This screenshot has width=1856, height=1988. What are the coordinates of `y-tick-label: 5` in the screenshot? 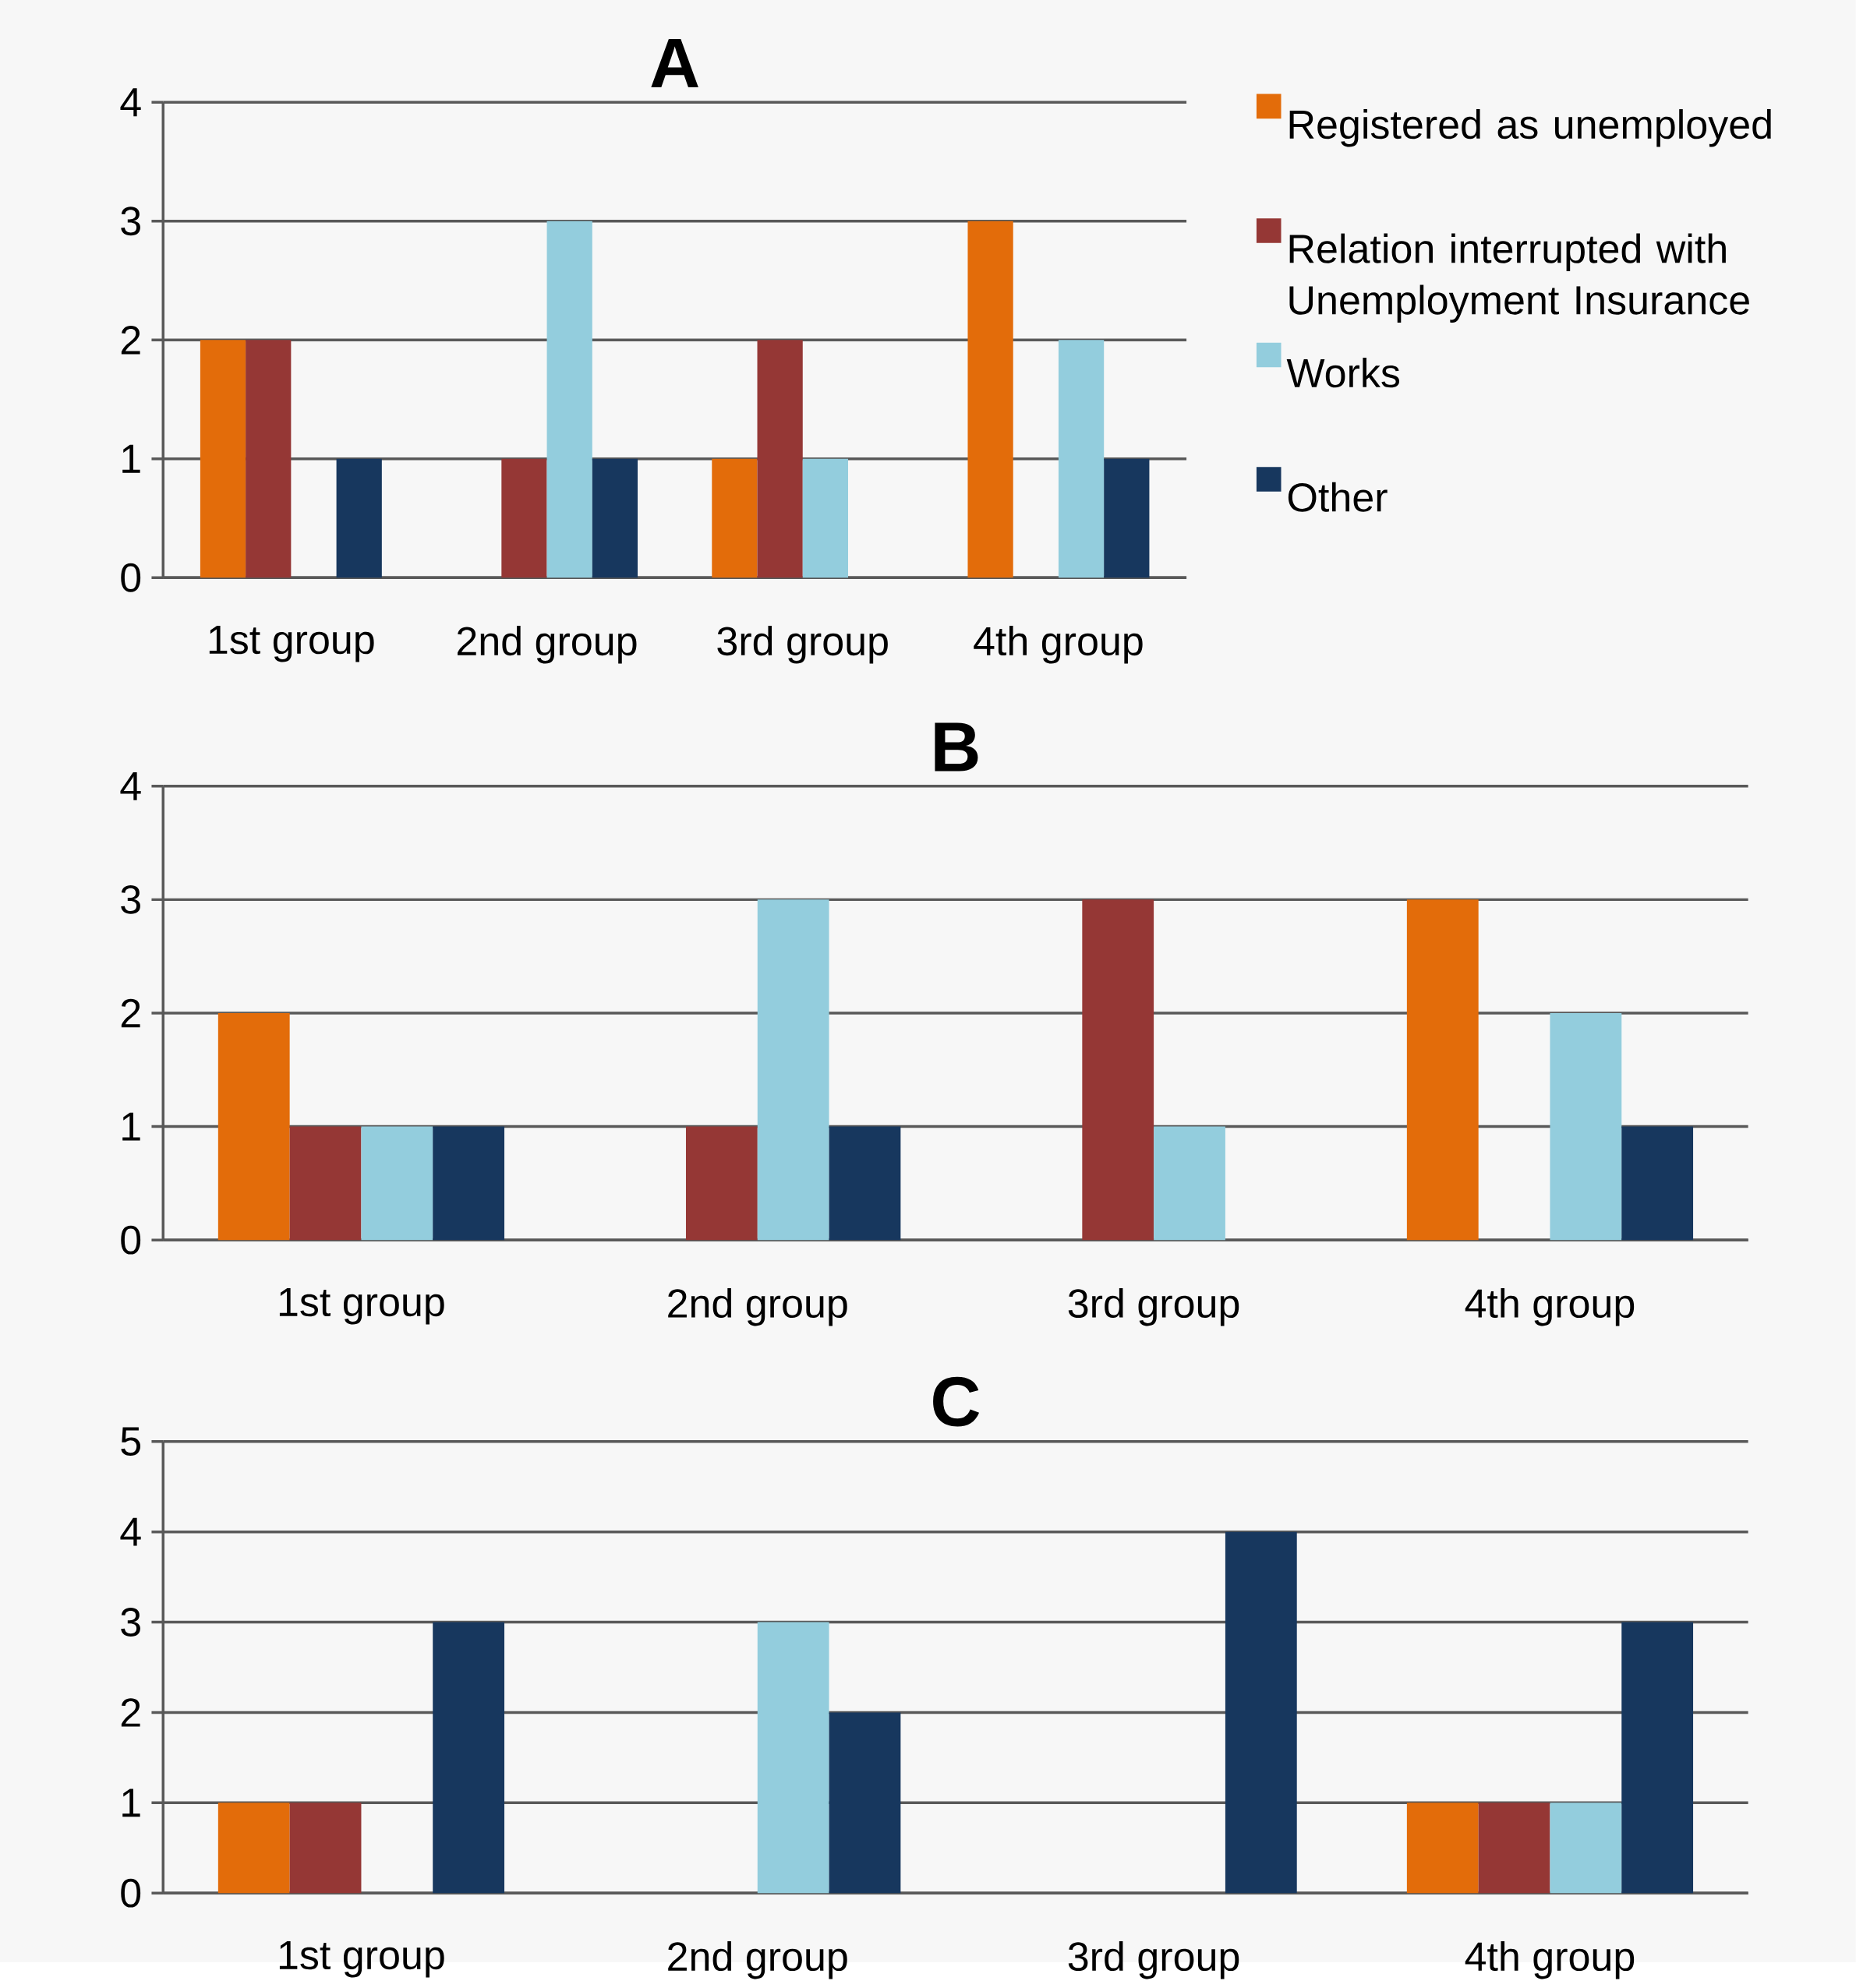 It's located at (131, 1441).